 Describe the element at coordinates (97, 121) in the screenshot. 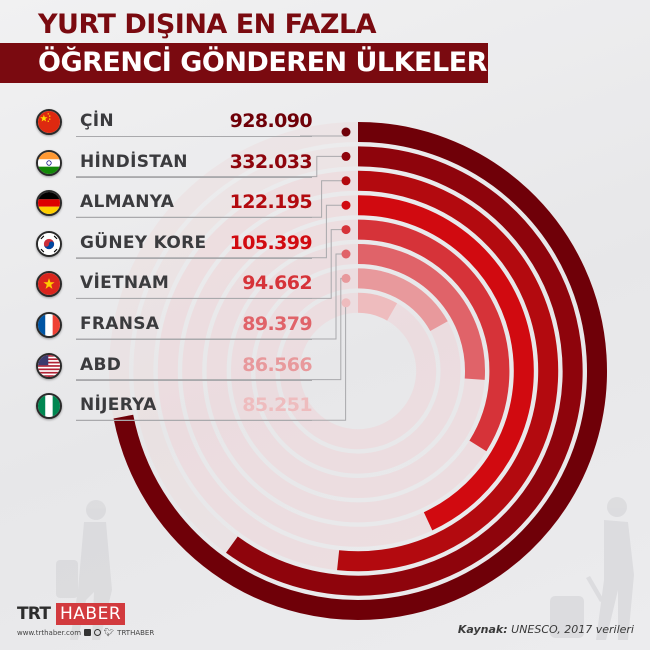

I see `country-name: ÇİN` at that location.